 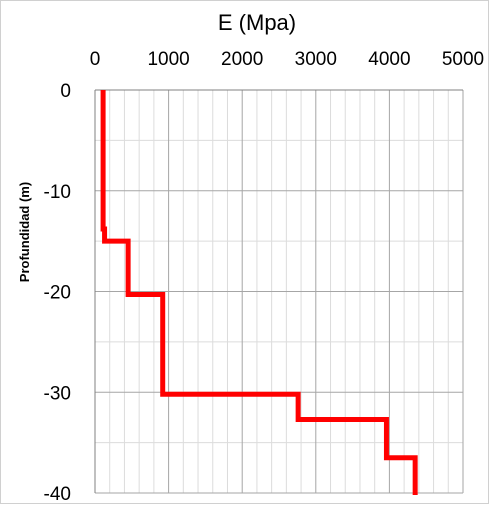 What do you see at coordinates (65, 91) in the screenshot?
I see `y-tick-label: 0` at bounding box center [65, 91].